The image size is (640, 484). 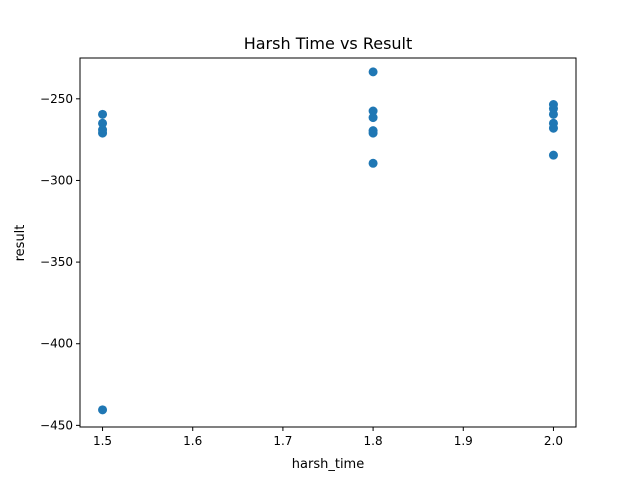 I want to click on y-axis-ticks: −450 −400 −350 −300 −250, so click(x=60, y=262).